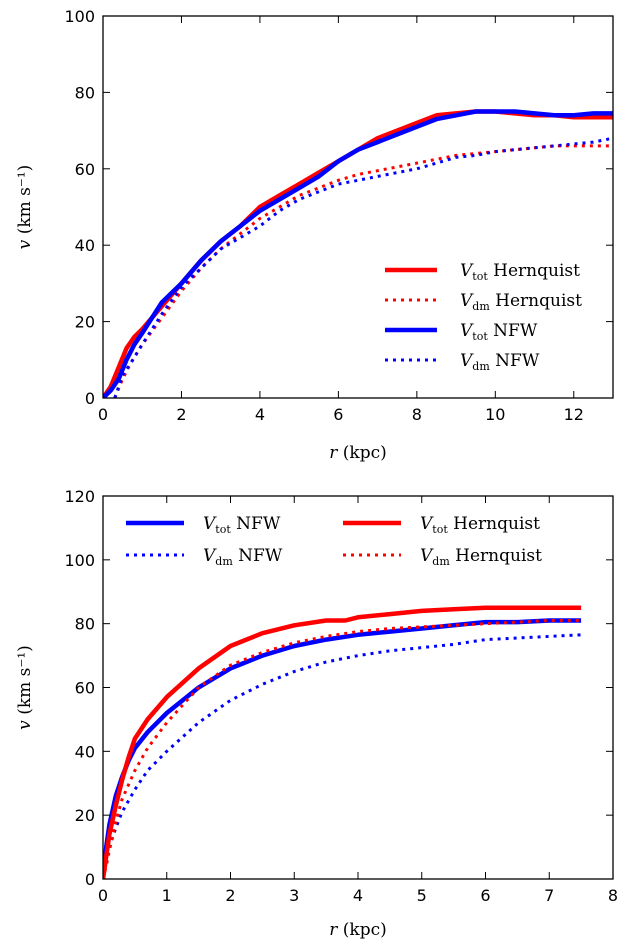 This screenshot has height=945, width=620. Describe the element at coordinates (167, 895) in the screenshot. I see `x-tick-label: 1` at that location.